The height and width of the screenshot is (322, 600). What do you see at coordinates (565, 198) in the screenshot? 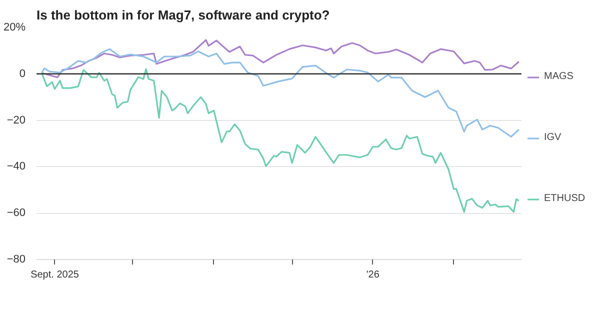
I see `legend-label: ETHUSD` at bounding box center [565, 198].